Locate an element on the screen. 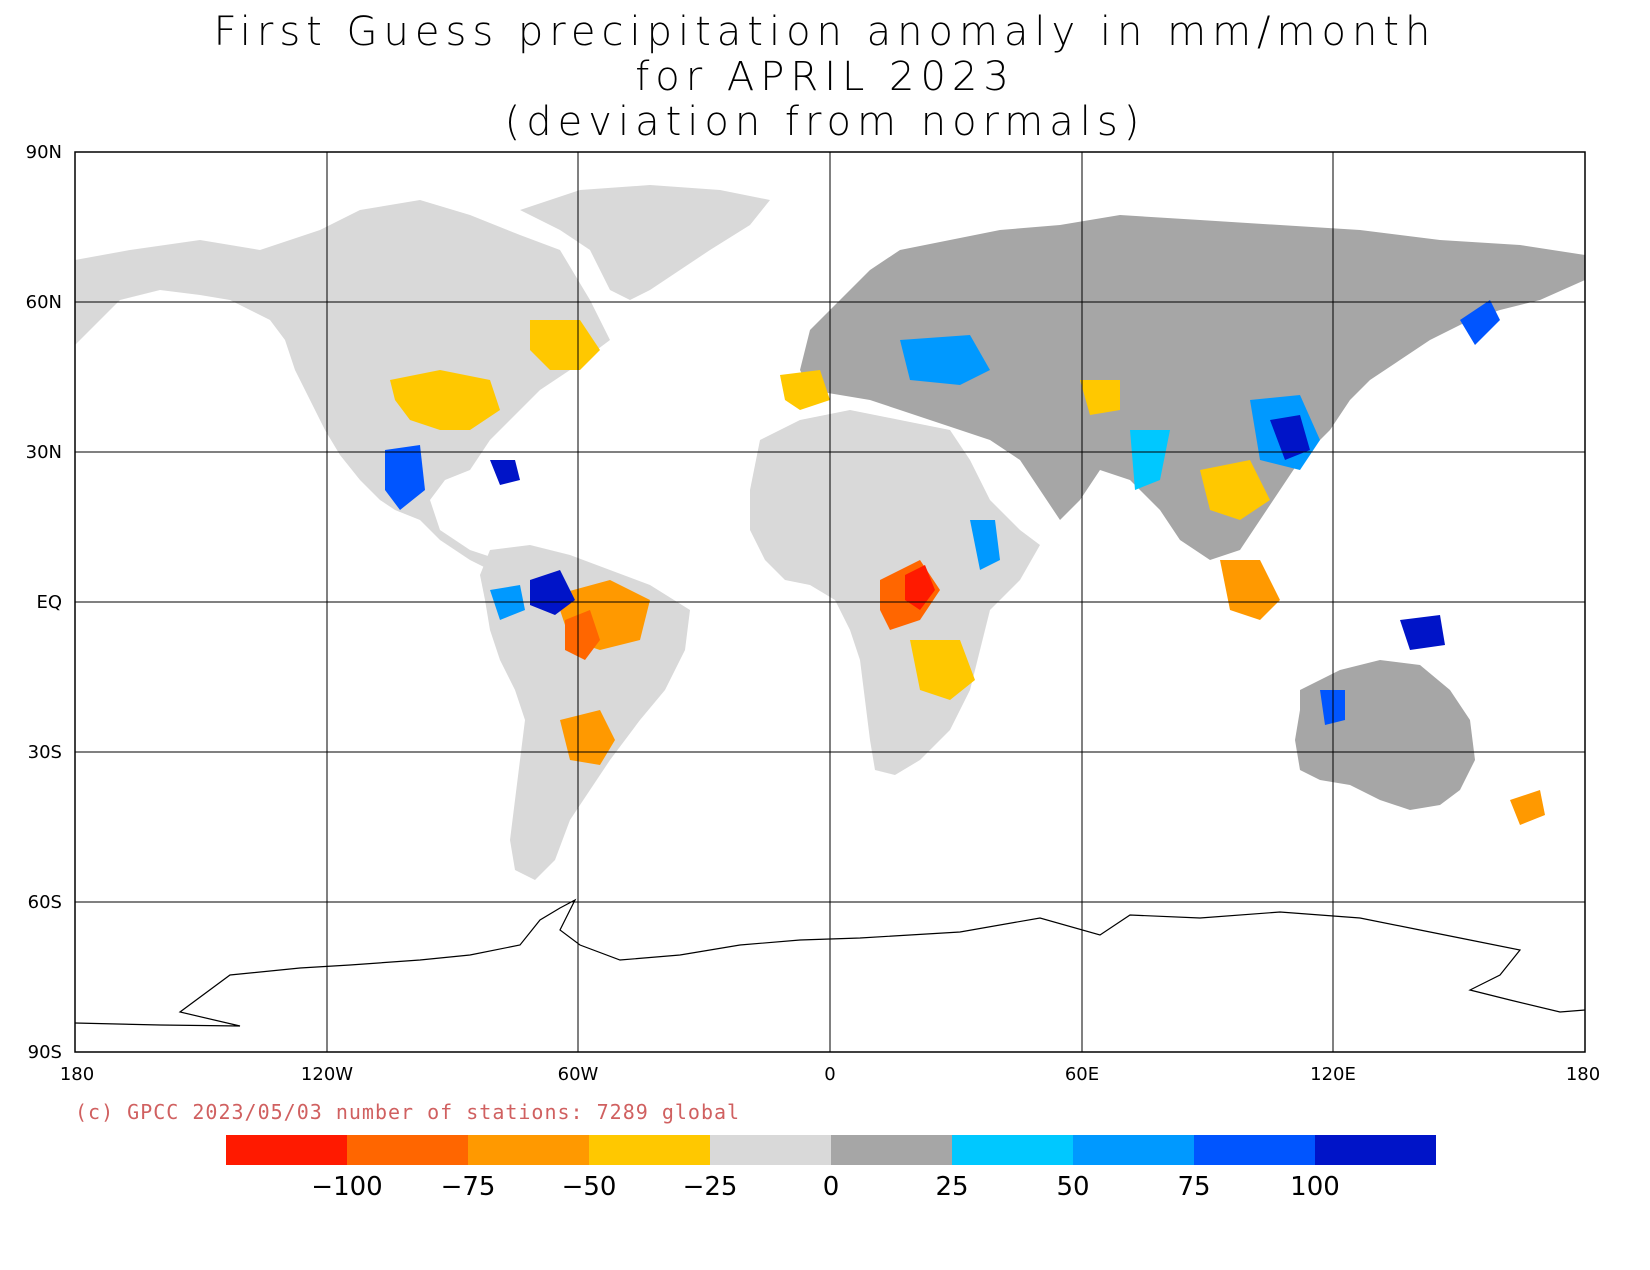 The image size is (1650, 1270). colorbar-label: 100 is located at coordinates (1315, 1187).